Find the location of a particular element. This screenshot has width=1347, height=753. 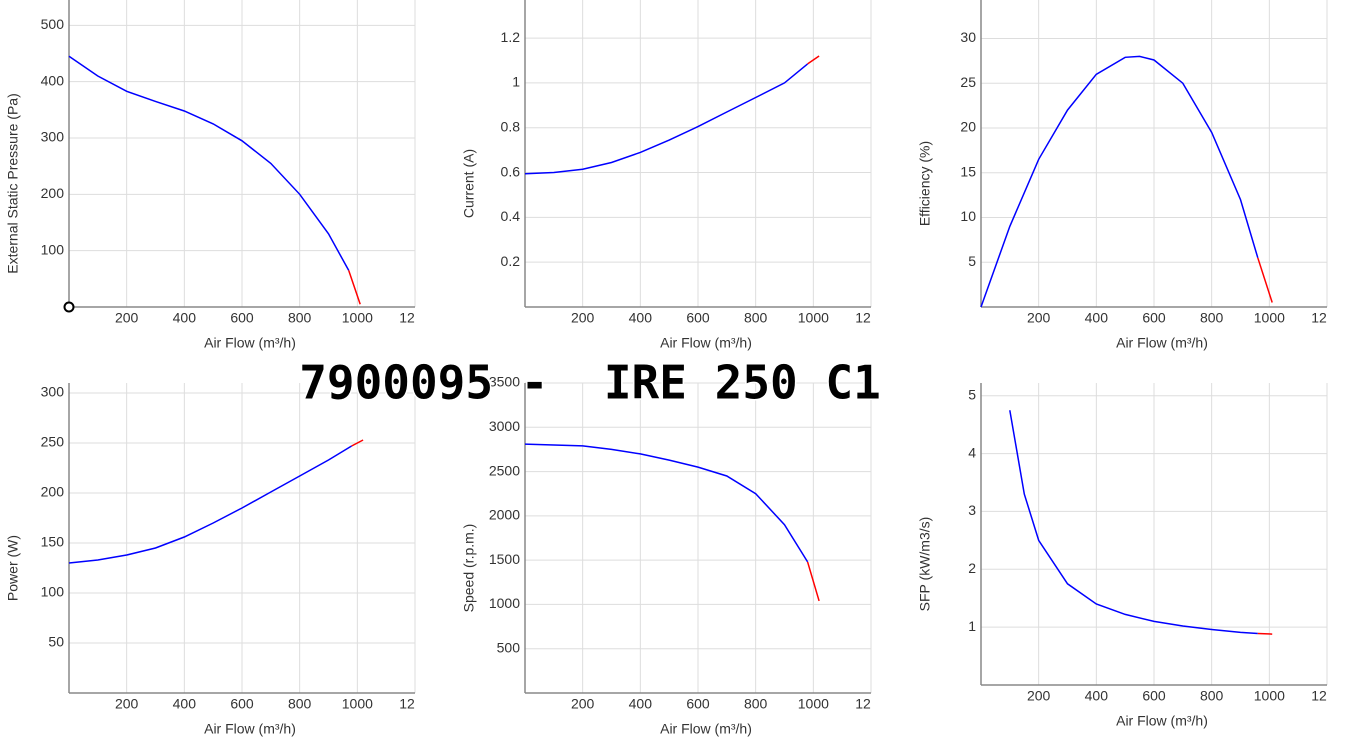

y-tick-label: 20 is located at coordinates (968, 127).